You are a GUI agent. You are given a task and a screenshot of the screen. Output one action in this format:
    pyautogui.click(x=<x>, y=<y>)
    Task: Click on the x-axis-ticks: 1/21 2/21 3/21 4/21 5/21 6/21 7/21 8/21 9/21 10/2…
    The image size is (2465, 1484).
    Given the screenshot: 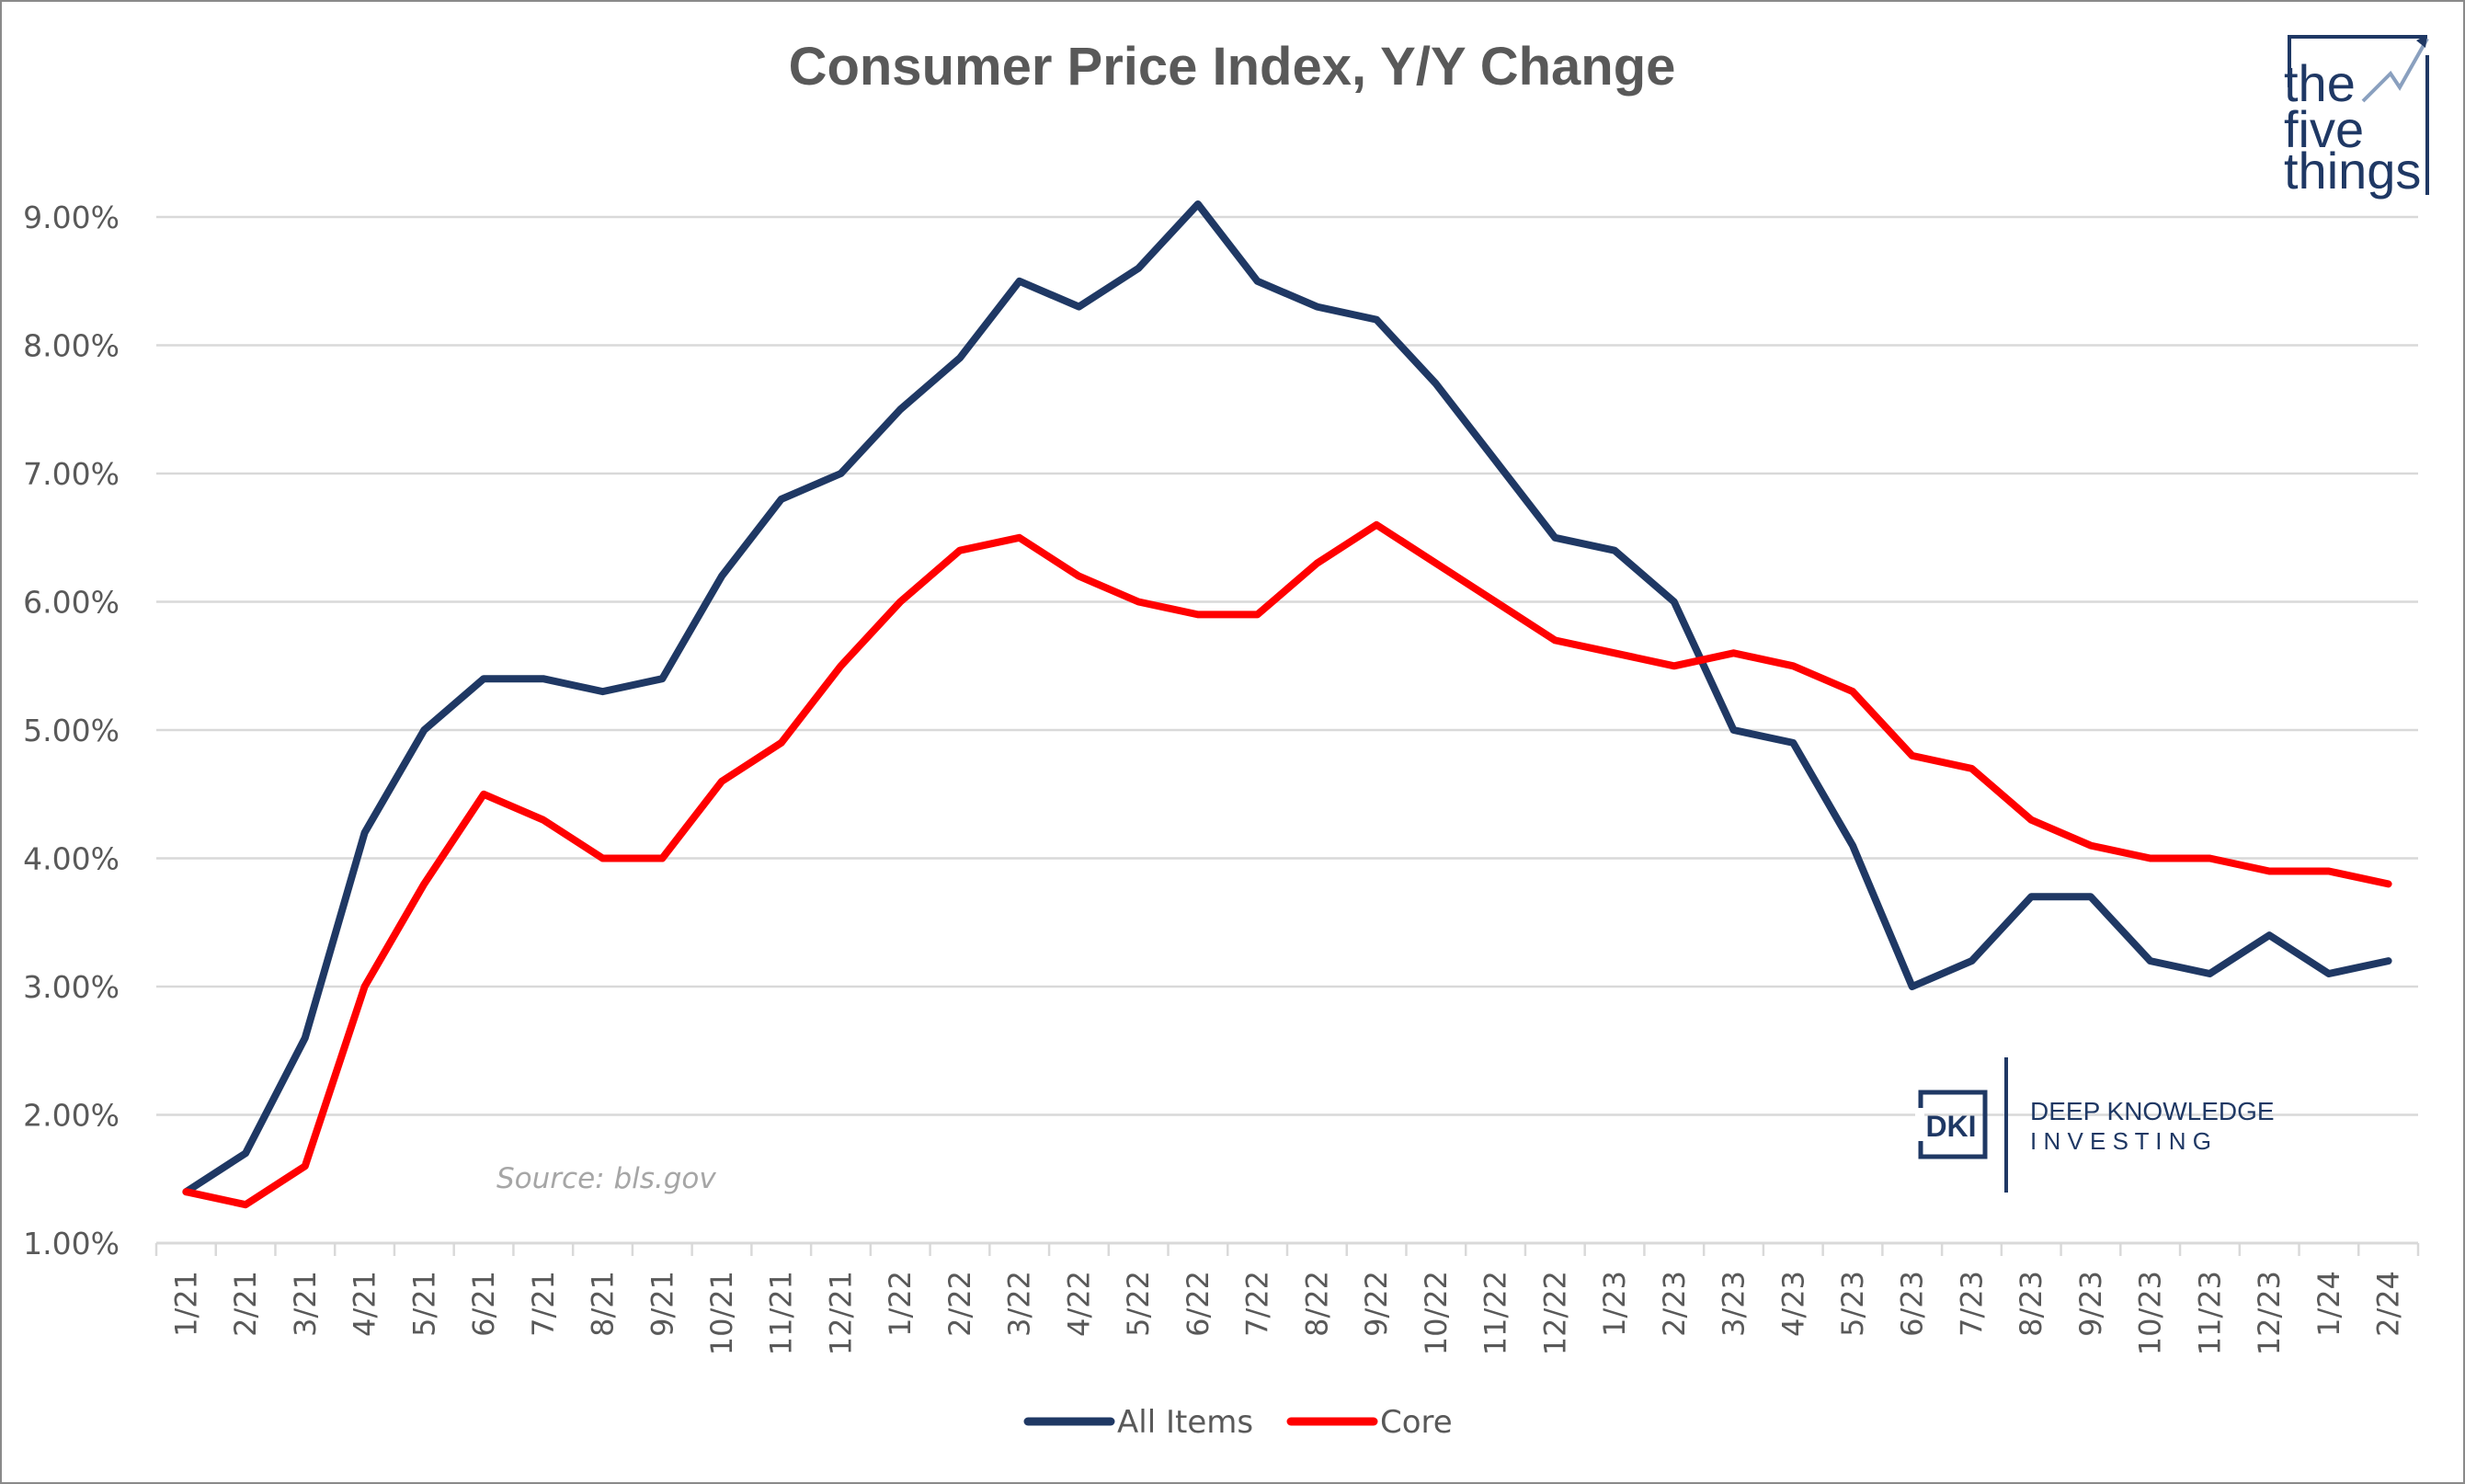 What is the action you would take?
    pyautogui.click(x=1287, y=1313)
    